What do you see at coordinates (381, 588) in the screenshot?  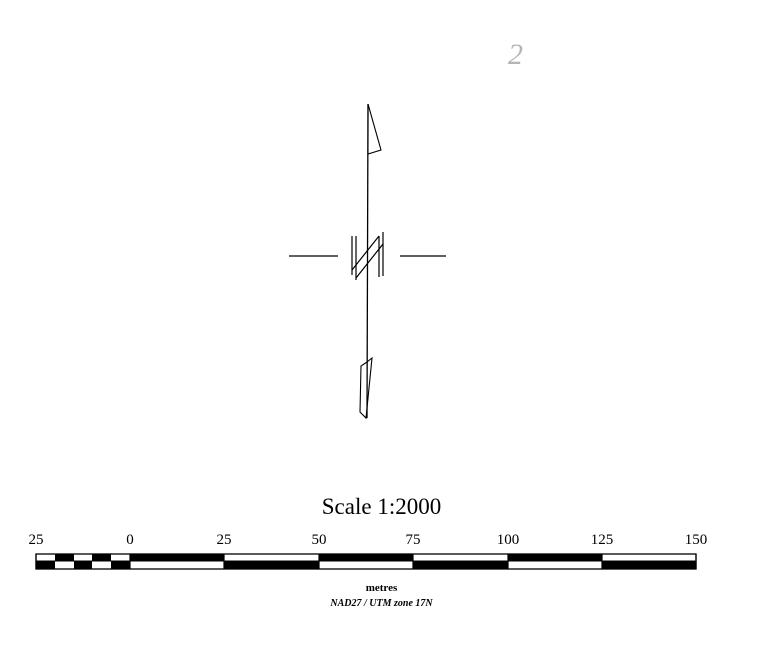 I see `scale-units-label: metres` at bounding box center [381, 588].